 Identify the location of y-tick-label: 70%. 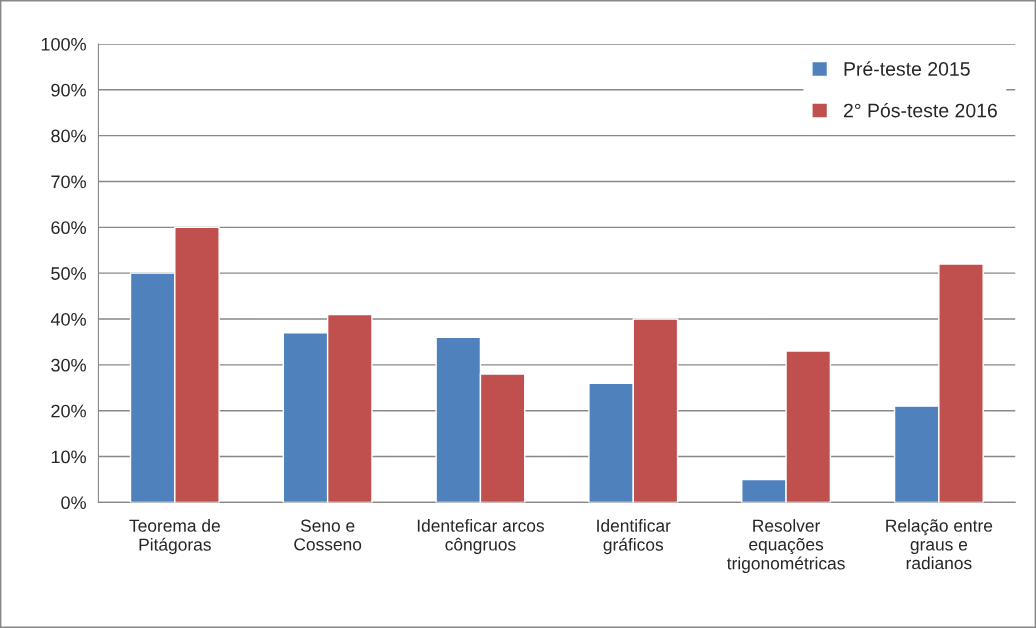
(68, 182).